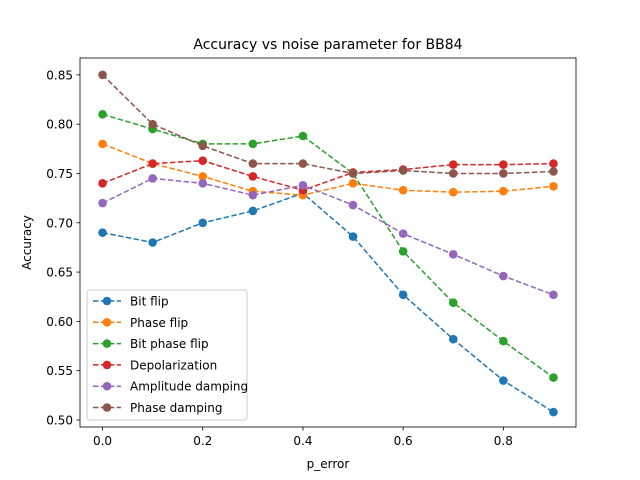 Image resolution: width=640 pixels, height=480 pixels. I want to click on y-tick-label: 0.70, so click(59, 223).